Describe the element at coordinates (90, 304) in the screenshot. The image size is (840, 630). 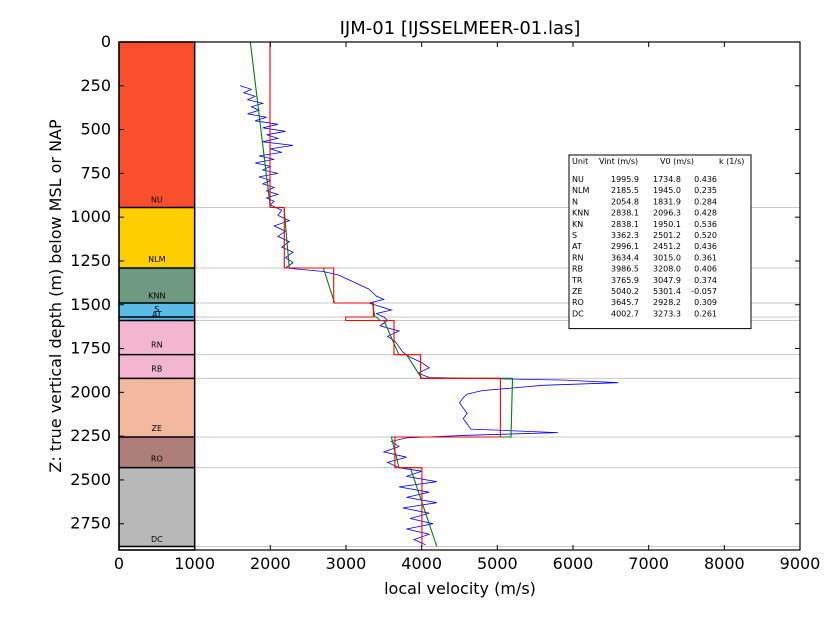
I see `y-tick-label: 1500` at that location.